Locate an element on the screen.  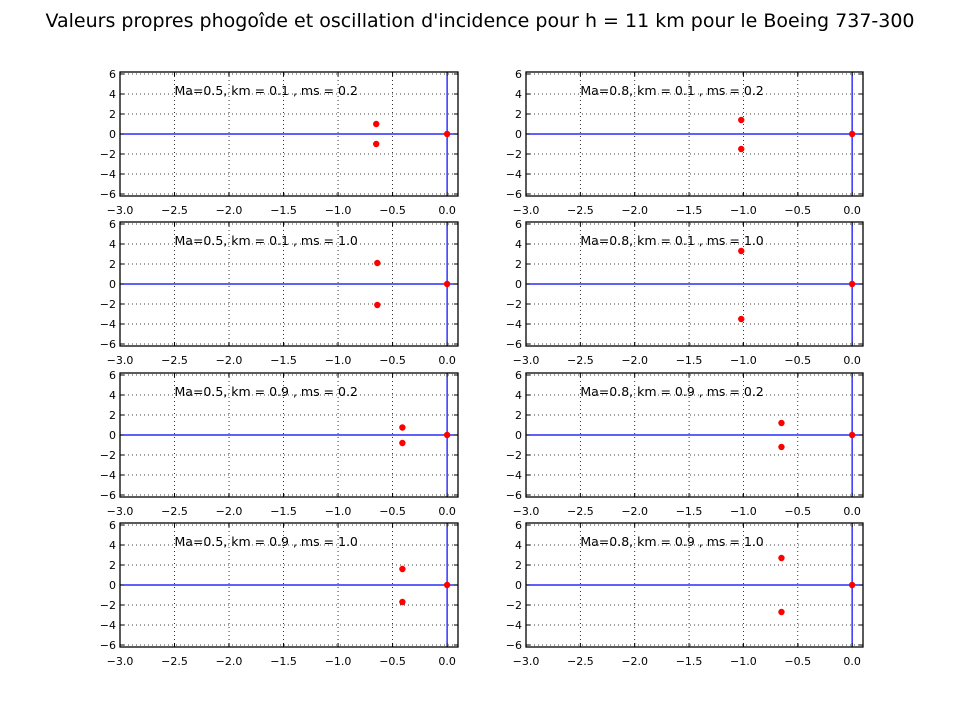
subplot-annotation: Ma=0.8, km = 0.1 , ms = 0.2 is located at coordinates (671, 90).